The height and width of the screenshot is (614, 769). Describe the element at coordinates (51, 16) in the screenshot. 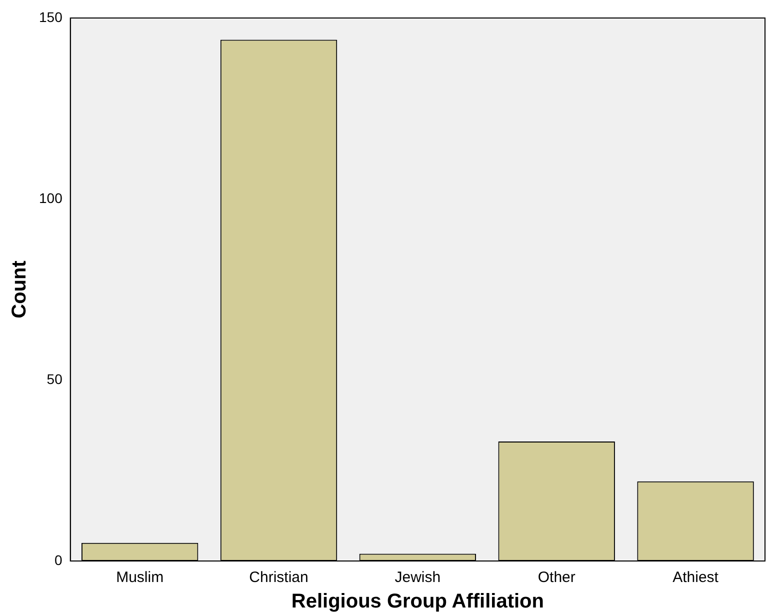

I see `y-tick-label: 150` at that location.